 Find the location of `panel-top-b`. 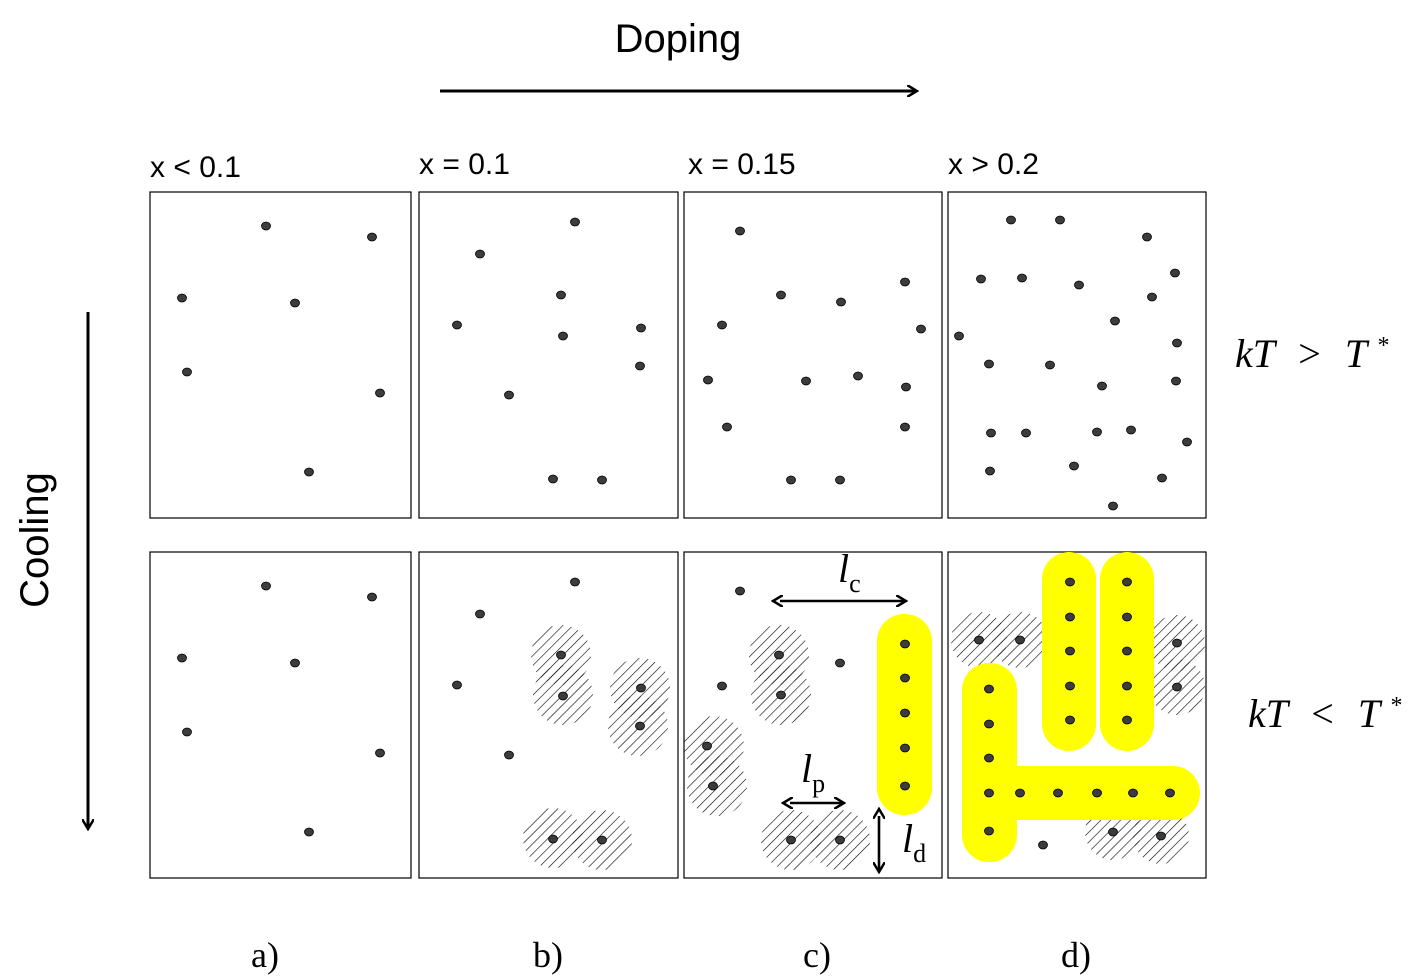

panel-top-b is located at coordinates (548, 355).